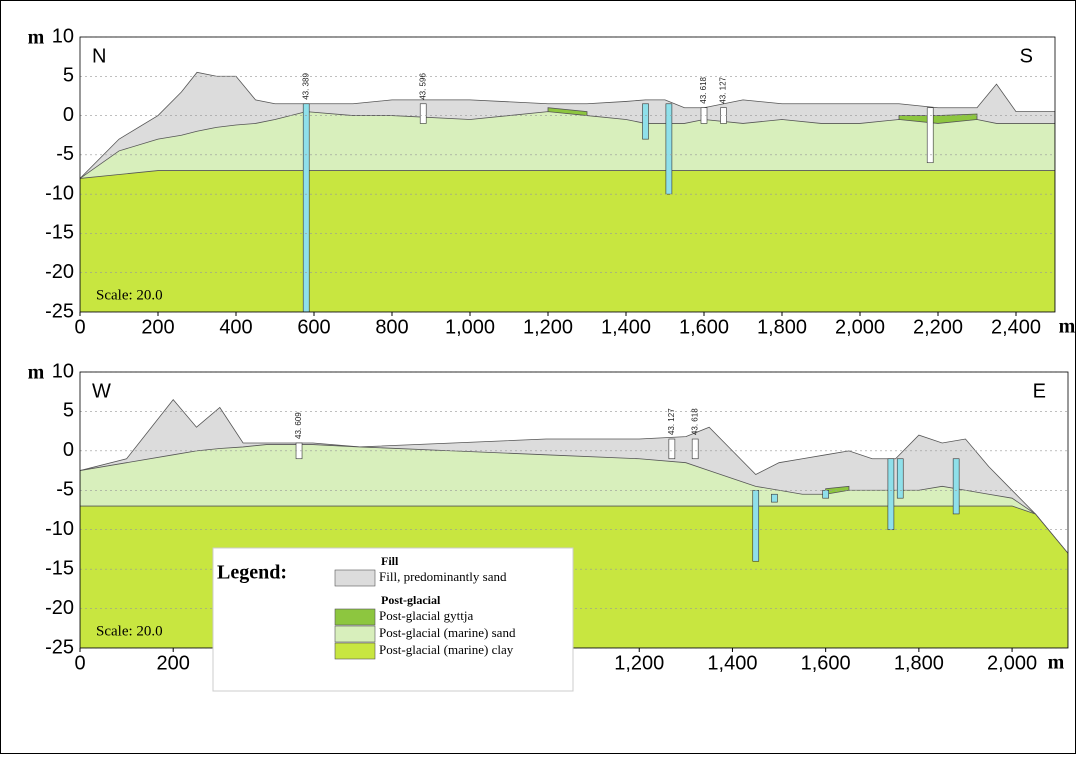 This screenshot has width=1076, height=759. Describe the element at coordinates (305, 86) in the screenshot. I see `borehole-label: 43. 389` at that location.